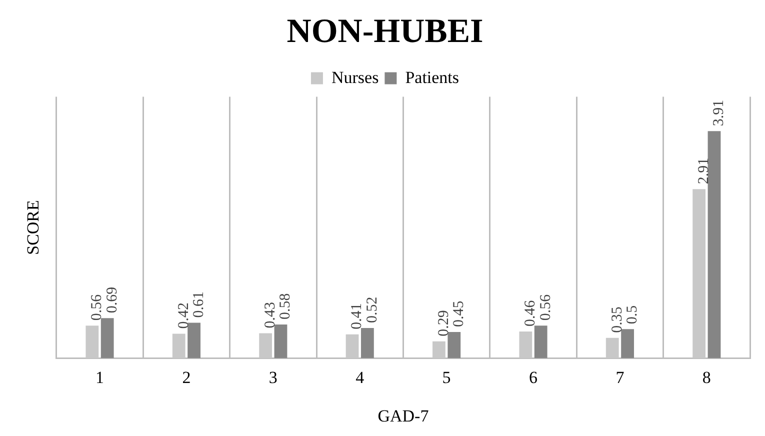 The width and height of the screenshot is (765, 436). I want to click on y-axis-title: SCORE, so click(33, 227).